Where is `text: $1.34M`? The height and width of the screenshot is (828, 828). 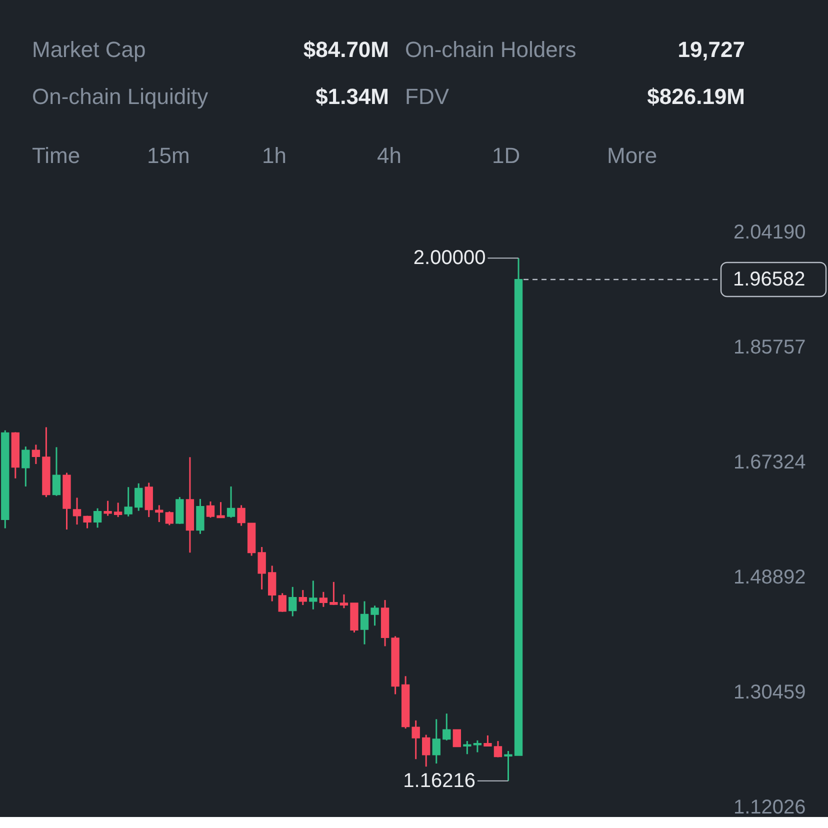
text: $1.34M is located at coordinates (352, 96).